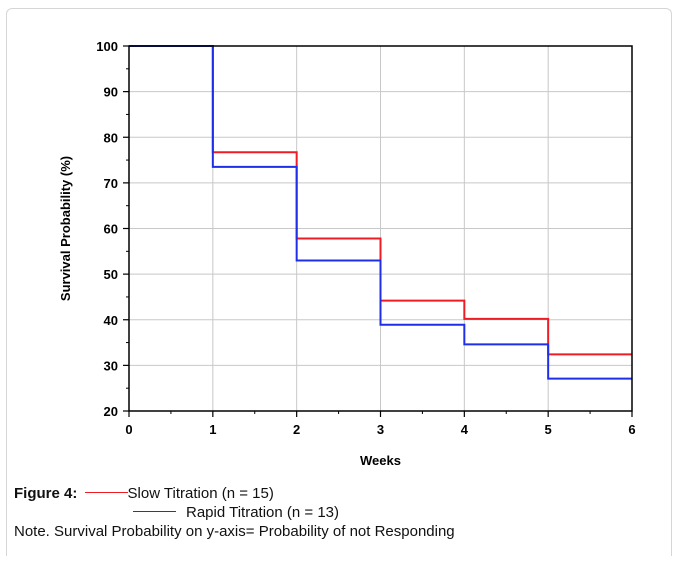 This screenshot has height=563, width=678. What do you see at coordinates (296, 429) in the screenshot?
I see `x-tick-label: 2` at bounding box center [296, 429].